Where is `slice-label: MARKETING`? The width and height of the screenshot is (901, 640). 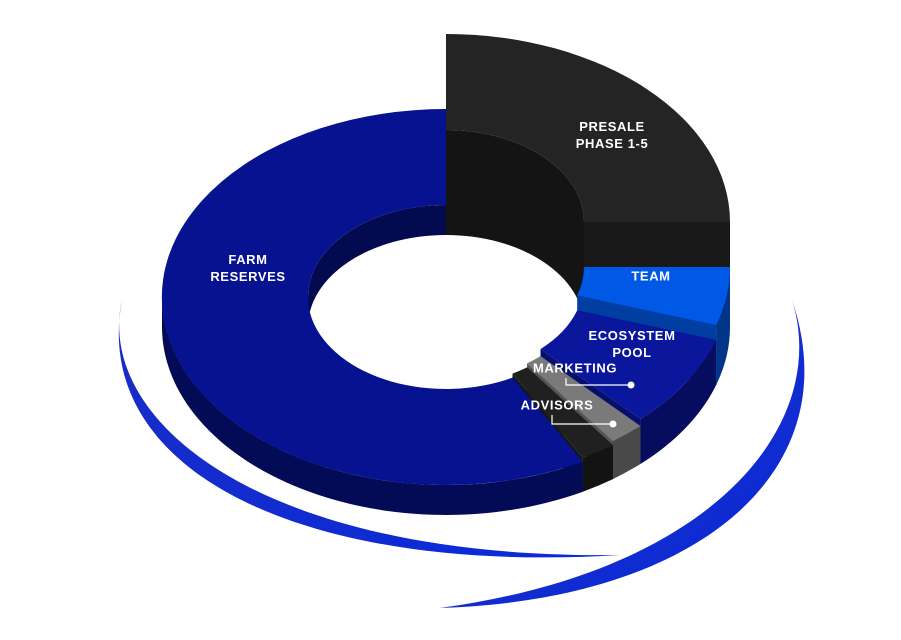 slice-label: MARKETING is located at coordinates (575, 368).